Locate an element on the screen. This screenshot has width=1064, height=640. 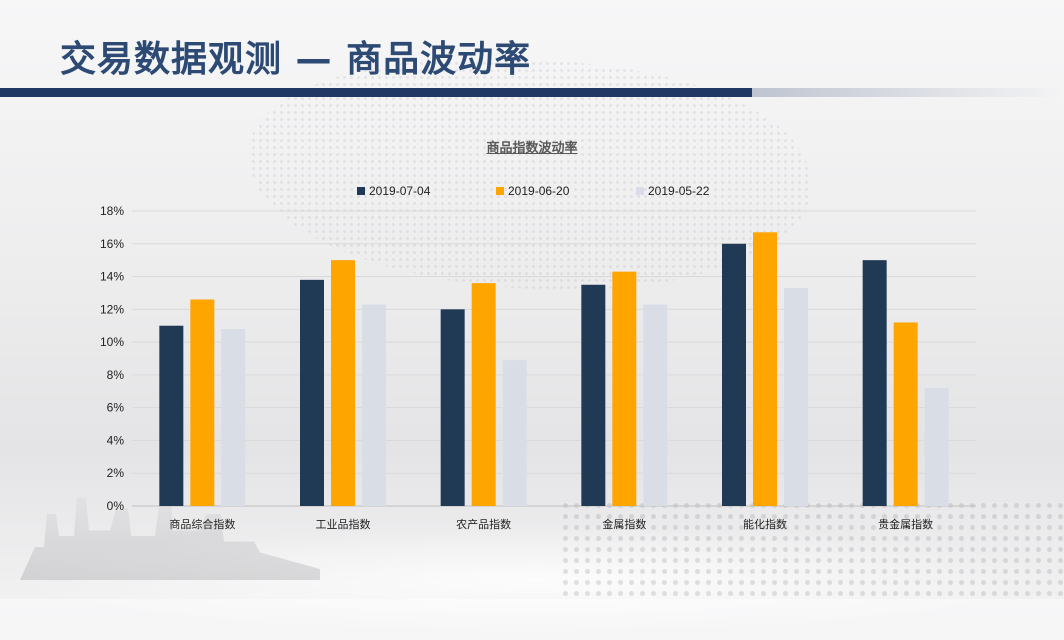
title-underline-fade is located at coordinates (908, 92).